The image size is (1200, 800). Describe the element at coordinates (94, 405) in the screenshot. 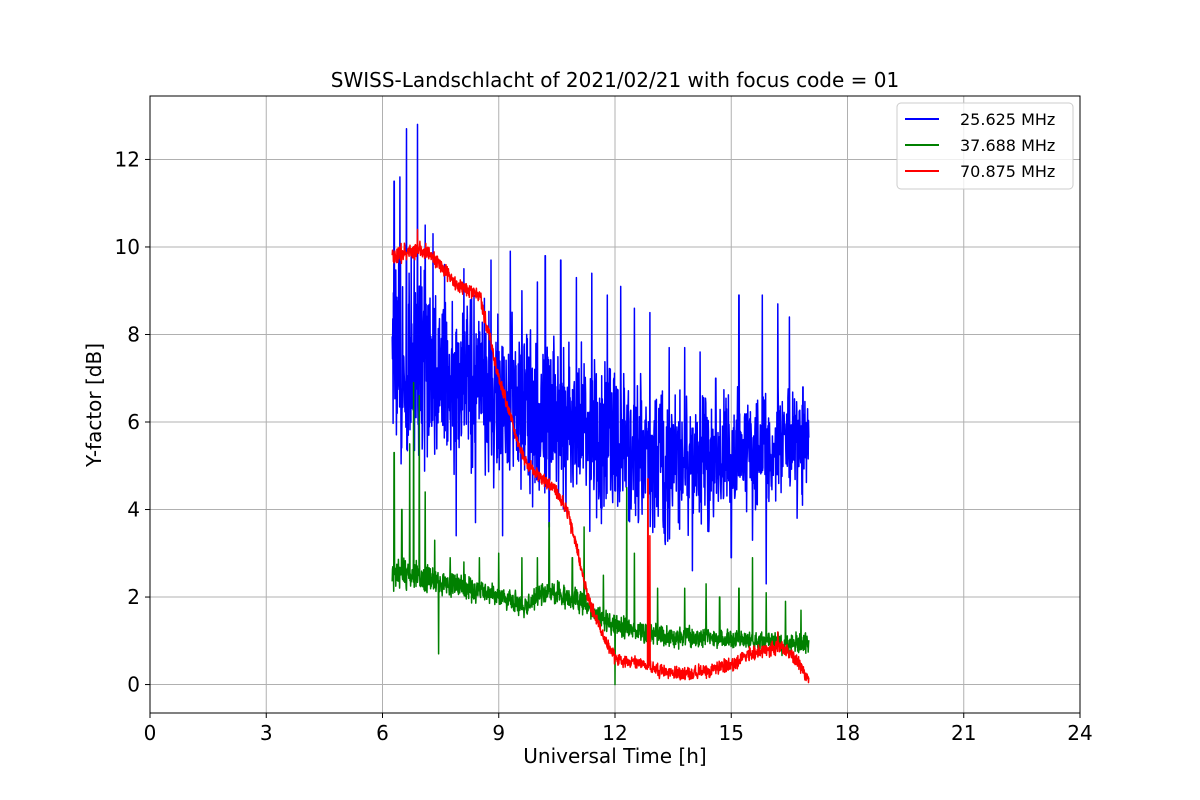

I see `y-axis-label: Y-factor [dB]` at that location.